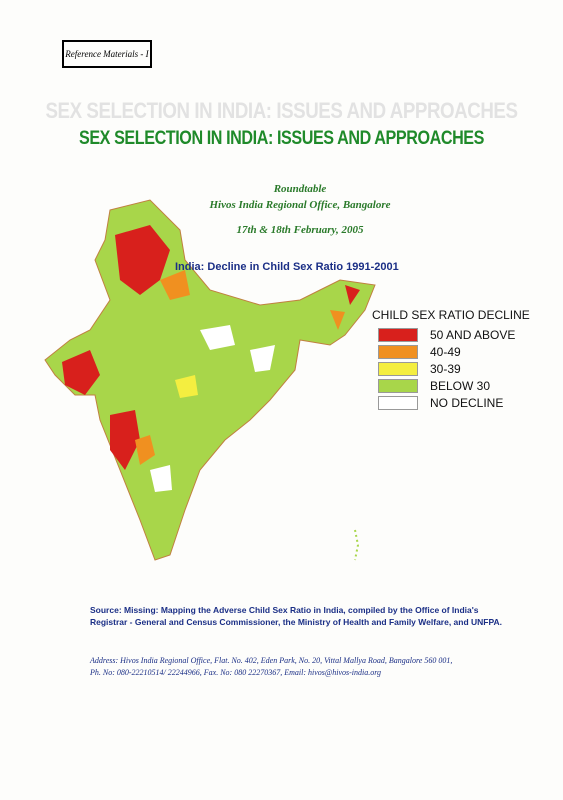 The height and width of the screenshot is (800, 563). Describe the element at coordinates (107, 54) in the screenshot. I see `tag: Reference Materials - I` at that location.